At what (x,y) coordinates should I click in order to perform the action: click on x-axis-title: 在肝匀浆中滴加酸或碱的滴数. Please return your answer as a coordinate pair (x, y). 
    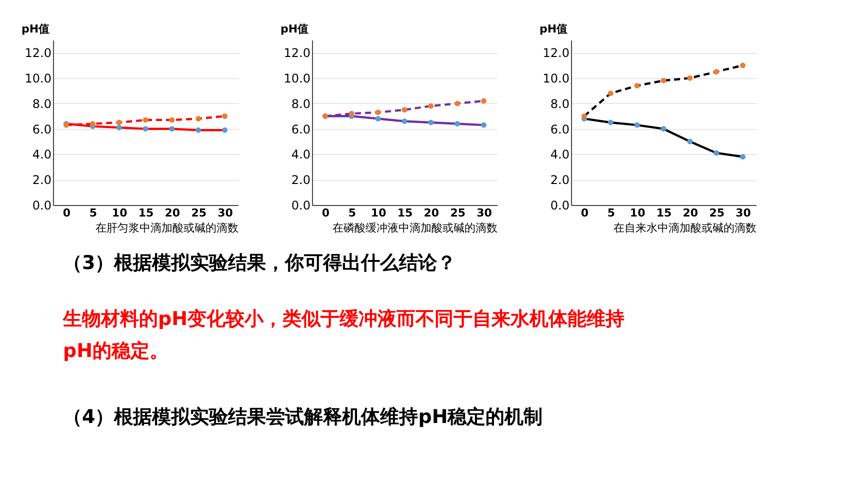
    Looking at the image, I should click on (167, 228).